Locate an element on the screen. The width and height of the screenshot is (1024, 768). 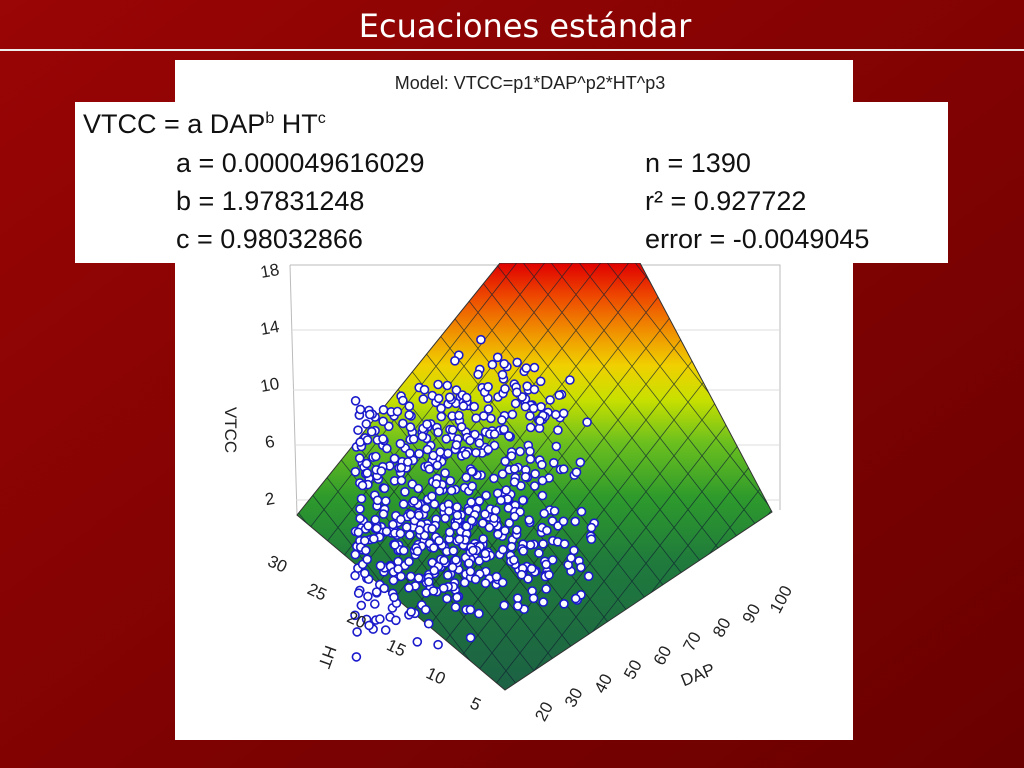
z-tick-label: 6 is located at coordinates (270, 442).